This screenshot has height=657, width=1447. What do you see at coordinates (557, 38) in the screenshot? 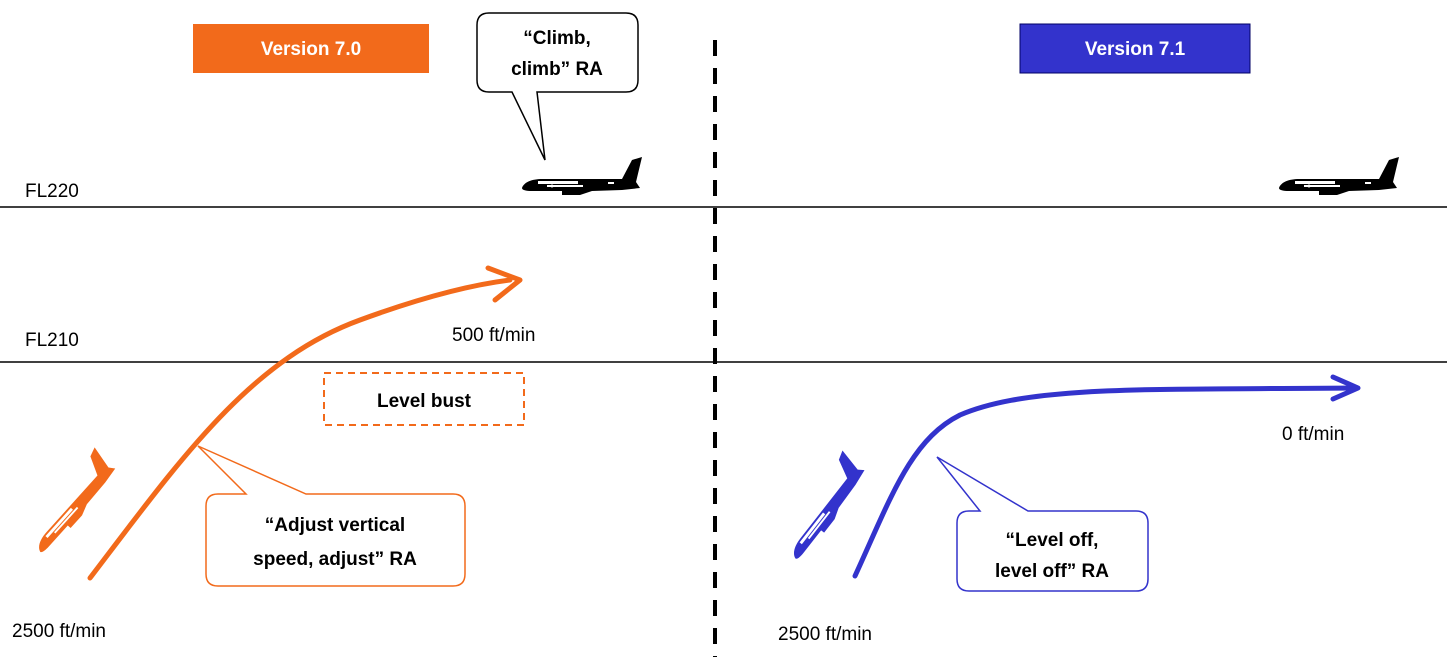
I see `climb-callout-line-1: “Climb,` at bounding box center [557, 38].